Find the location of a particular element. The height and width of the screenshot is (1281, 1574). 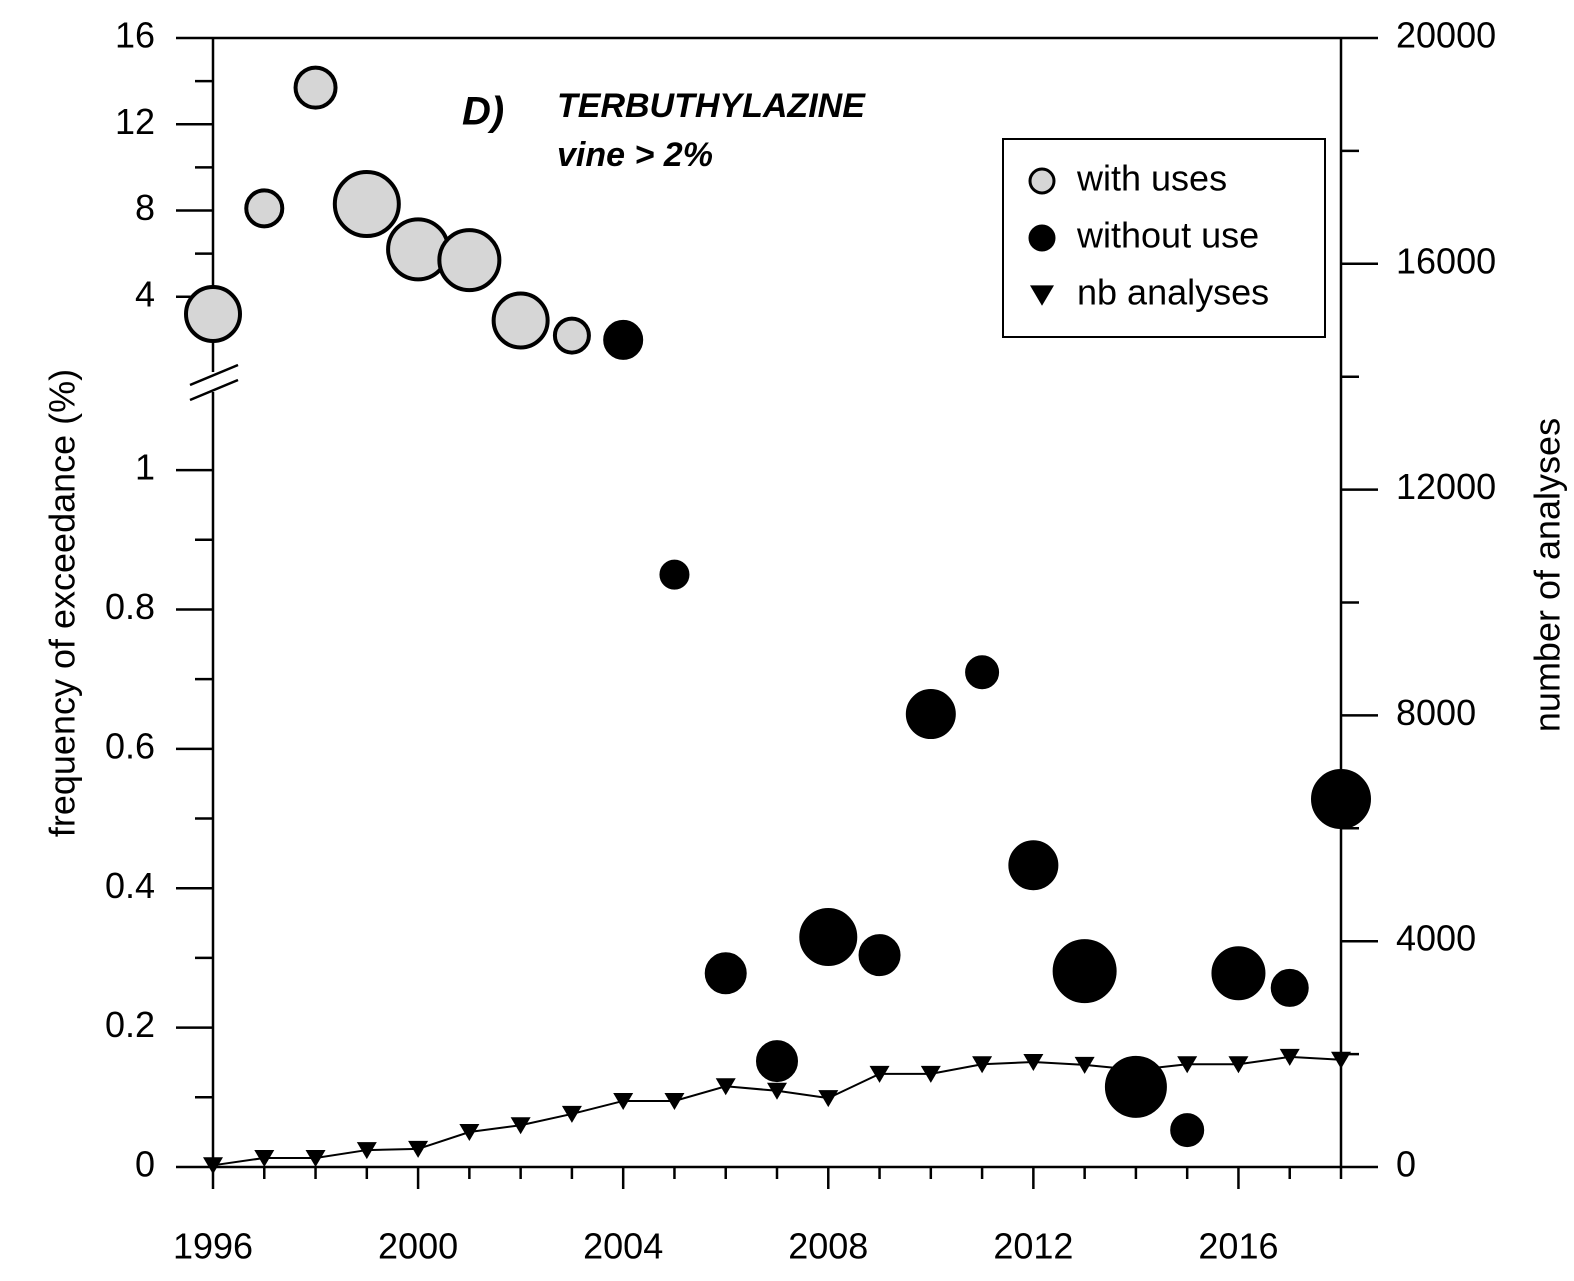

legend-label: with uses is located at coordinates (1151, 178).